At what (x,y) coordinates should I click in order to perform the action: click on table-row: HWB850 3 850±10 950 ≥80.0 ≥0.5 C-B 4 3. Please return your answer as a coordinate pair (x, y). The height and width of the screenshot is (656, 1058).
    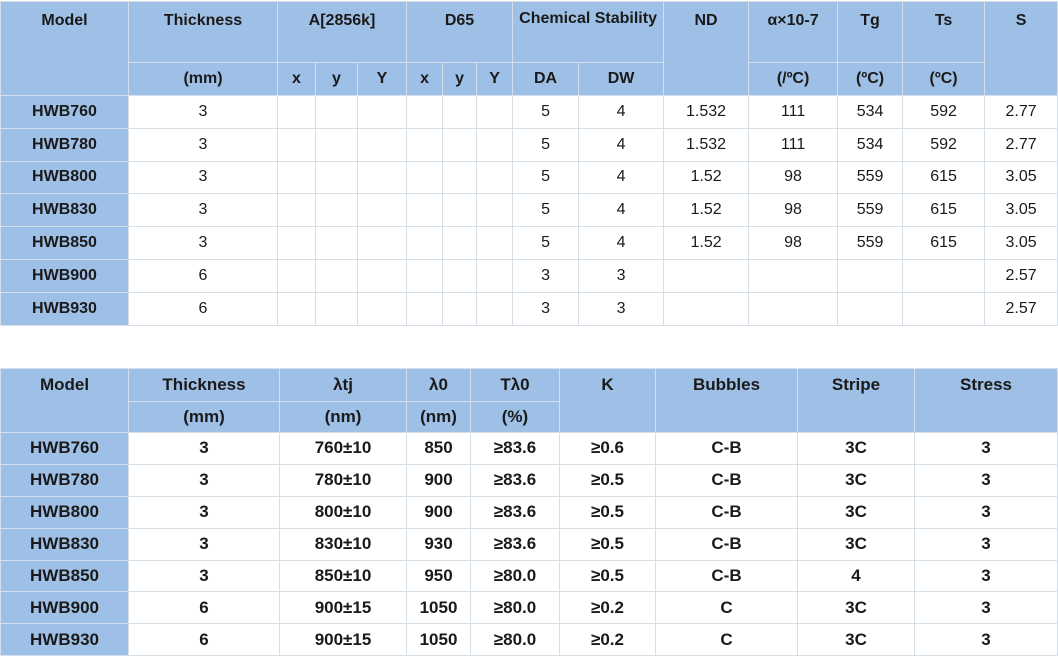
    Looking at the image, I should click on (529, 576).